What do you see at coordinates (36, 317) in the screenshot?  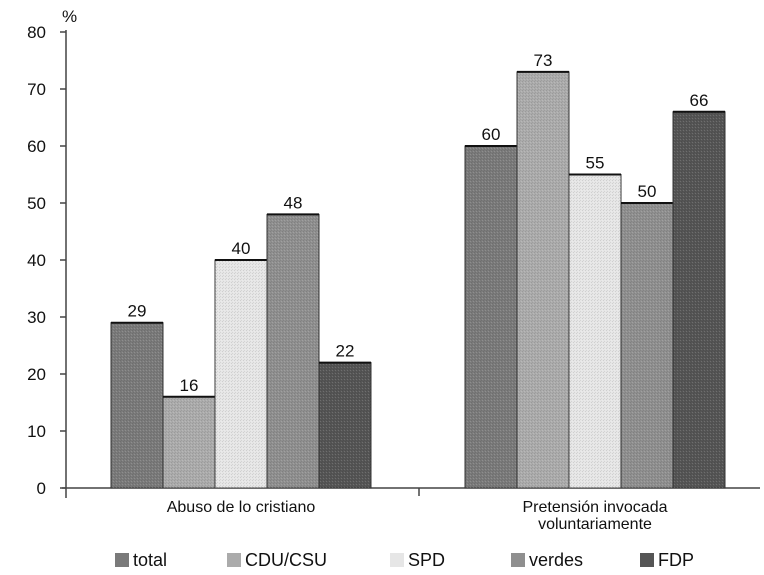 I see `y-tick-label: 30` at bounding box center [36, 317].